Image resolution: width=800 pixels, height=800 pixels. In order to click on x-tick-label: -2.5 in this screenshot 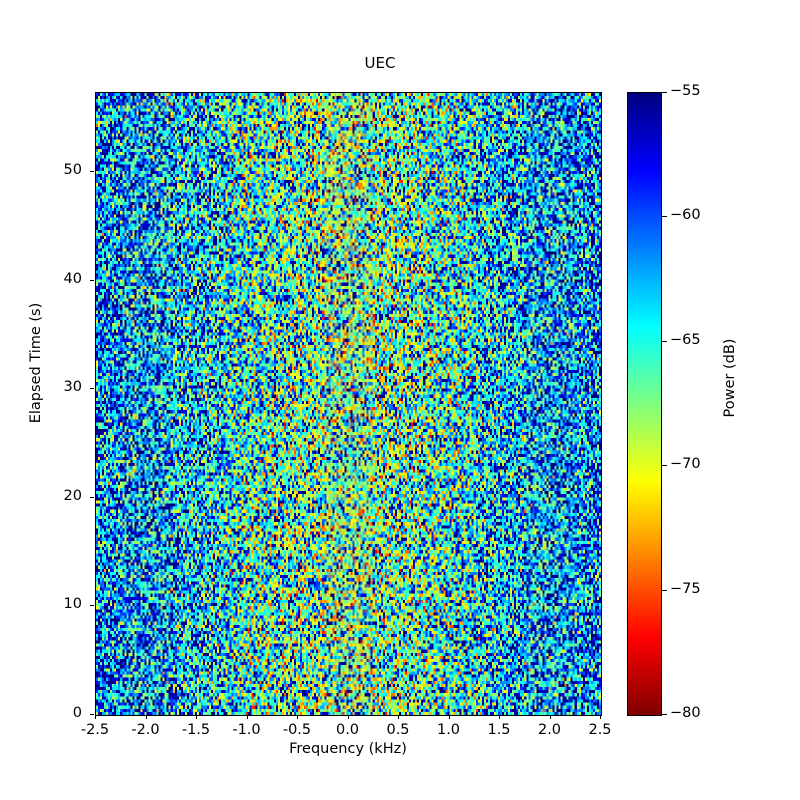, I will do `click(95, 730)`.